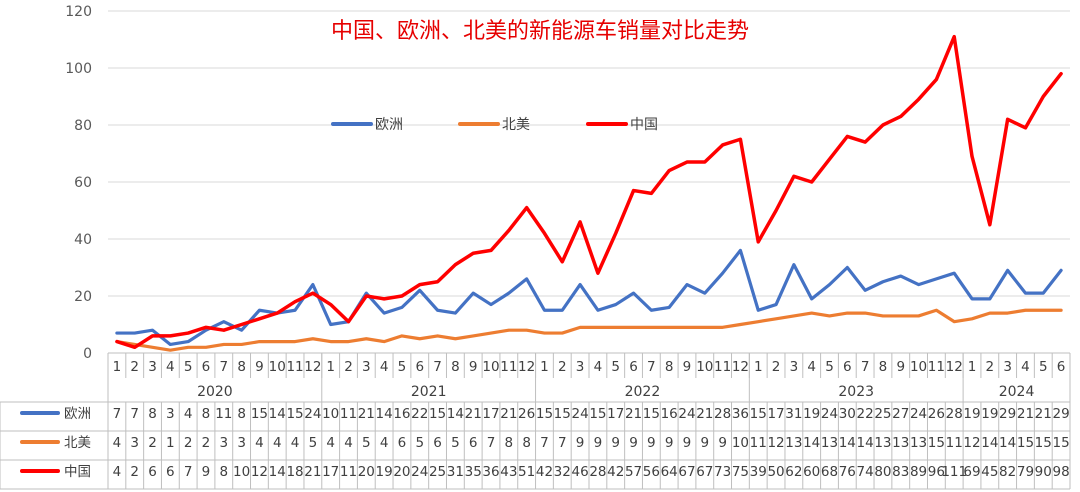  What do you see at coordinates (294, 472) in the screenshot?
I see `table-cell: 18` at bounding box center [294, 472].